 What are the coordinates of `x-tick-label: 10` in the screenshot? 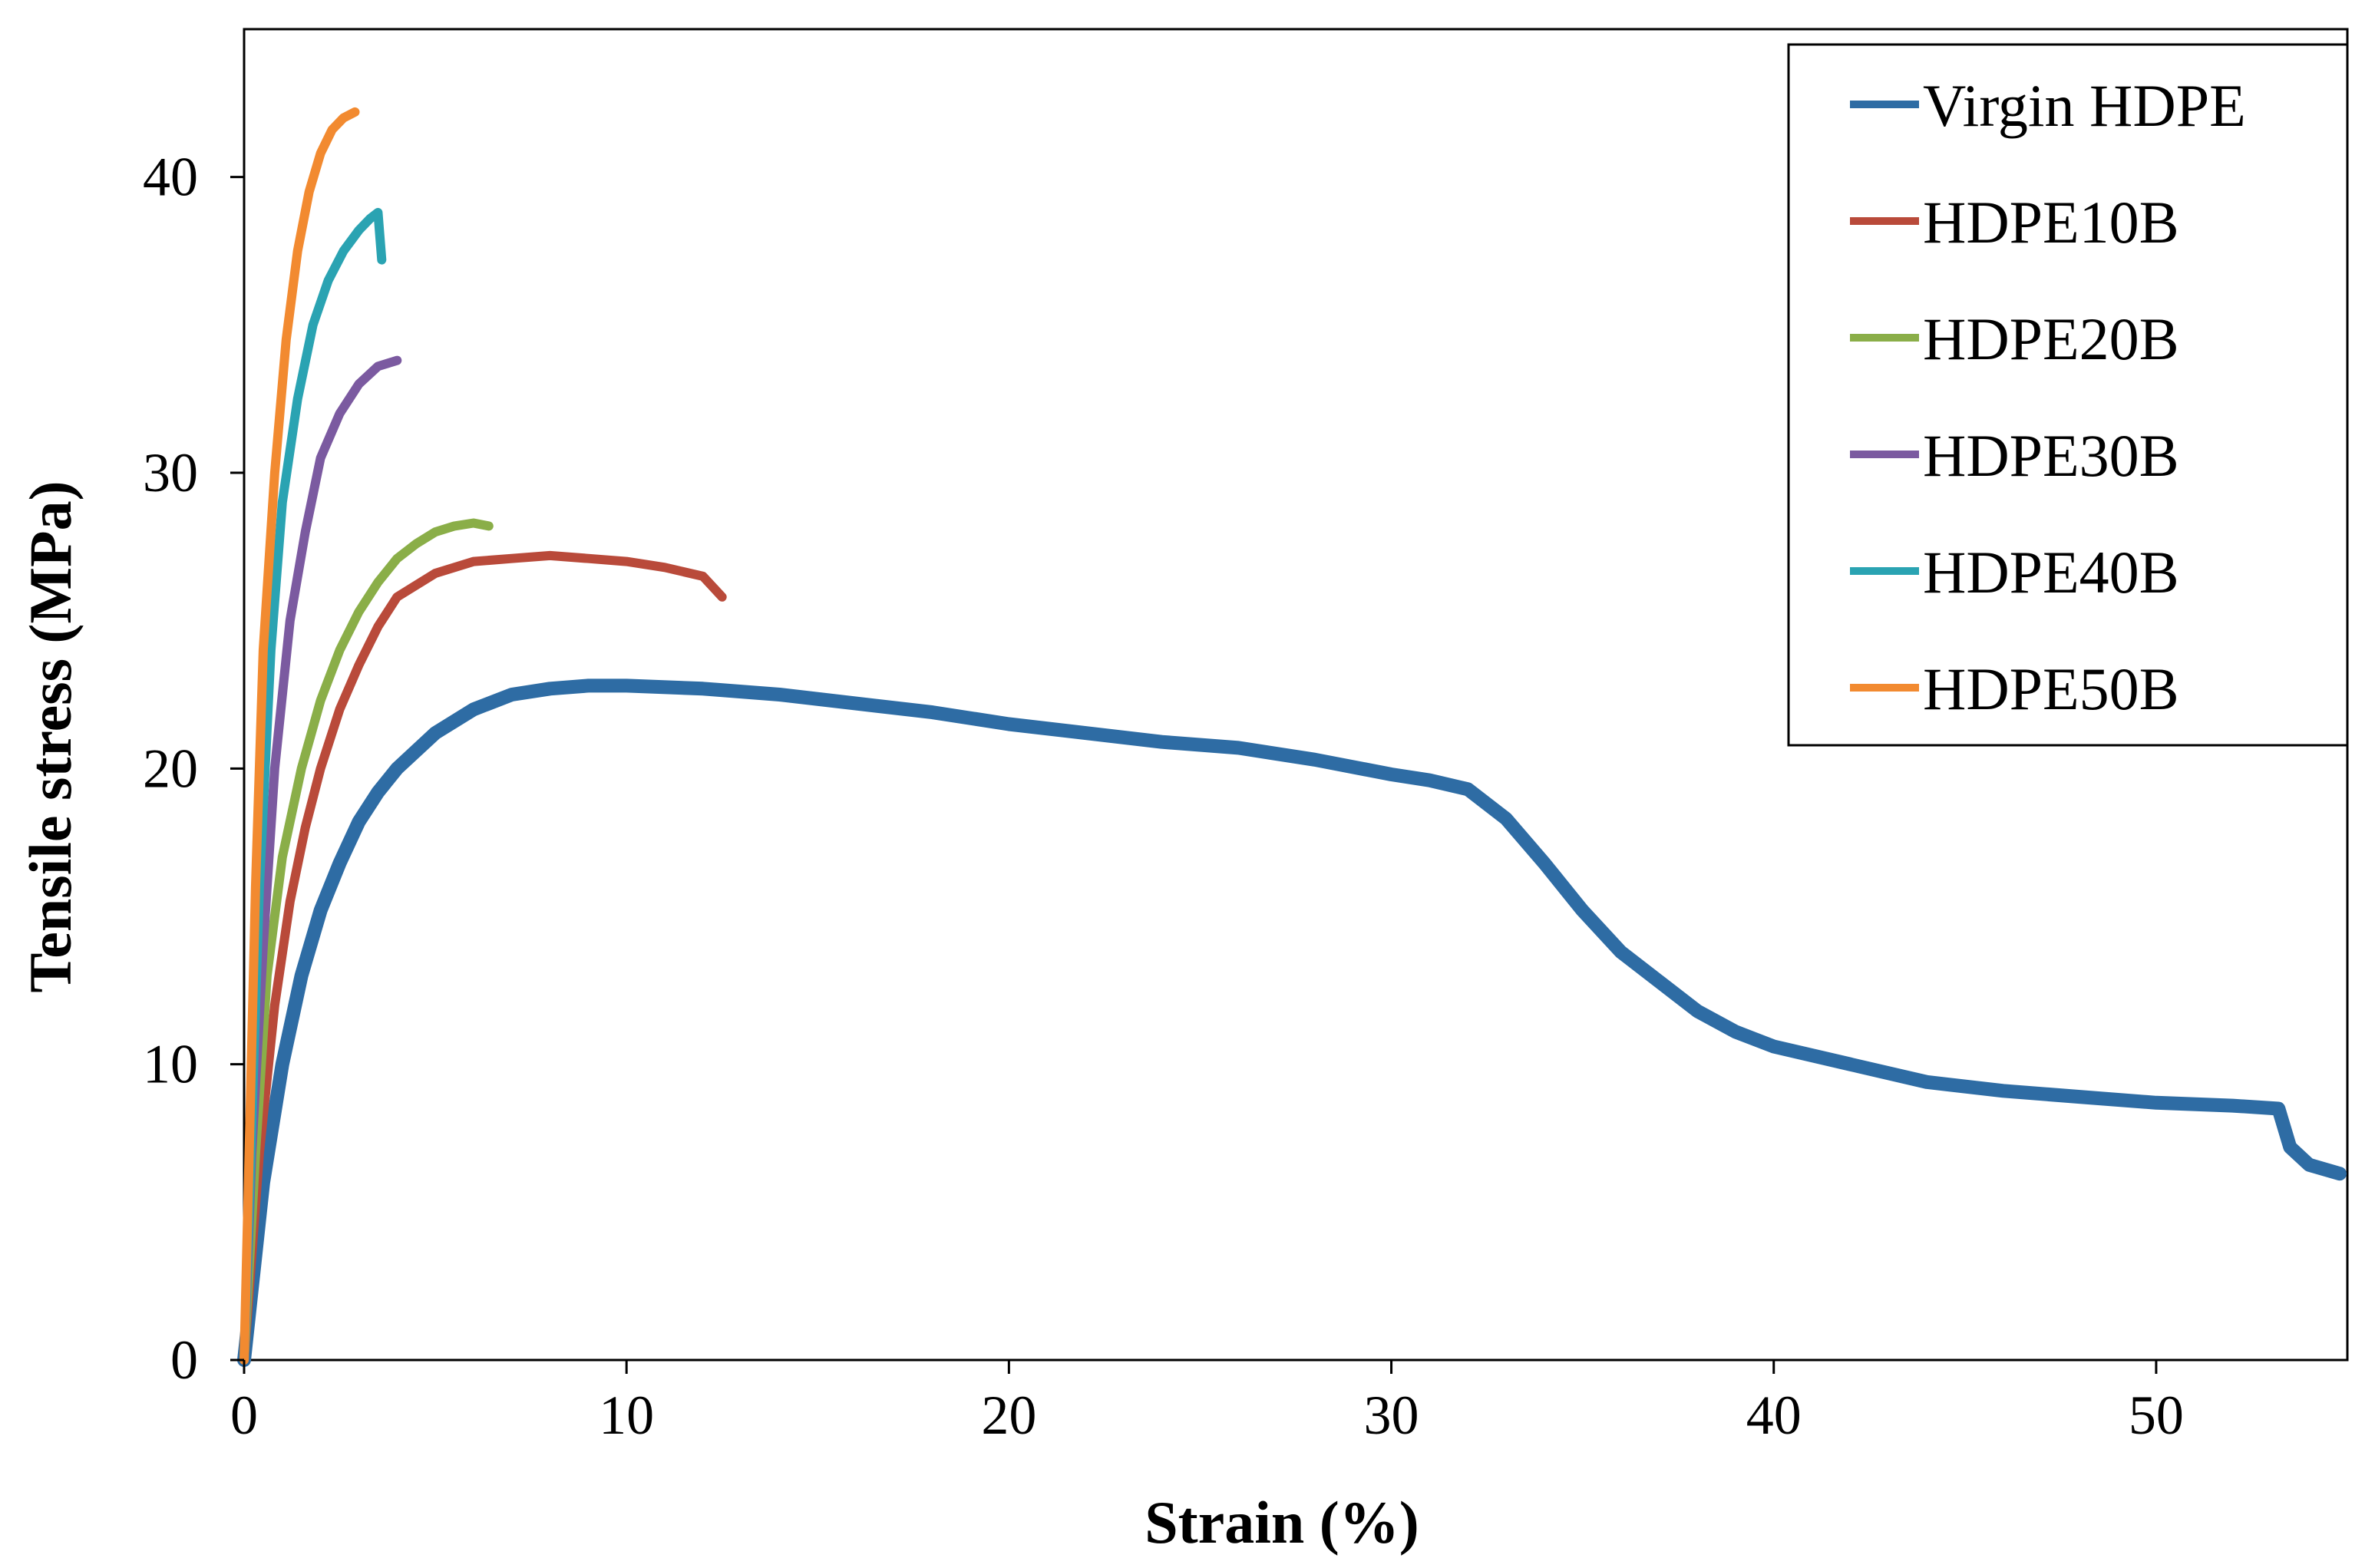 It's located at (626, 1415).